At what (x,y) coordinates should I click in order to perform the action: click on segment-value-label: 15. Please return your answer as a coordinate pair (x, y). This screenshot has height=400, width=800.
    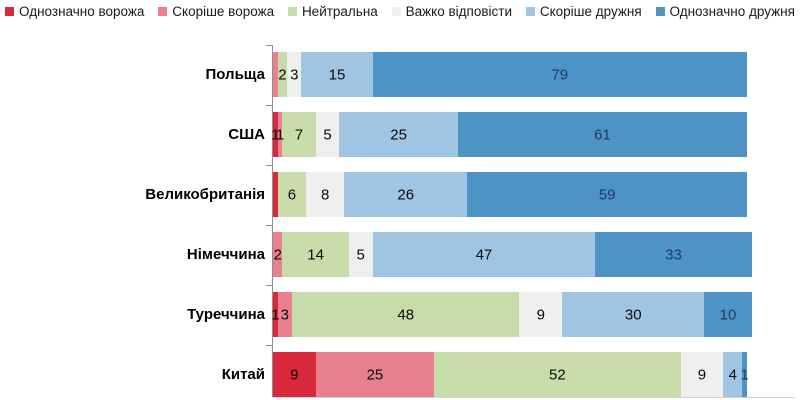
    Looking at the image, I should click on (337, 74).